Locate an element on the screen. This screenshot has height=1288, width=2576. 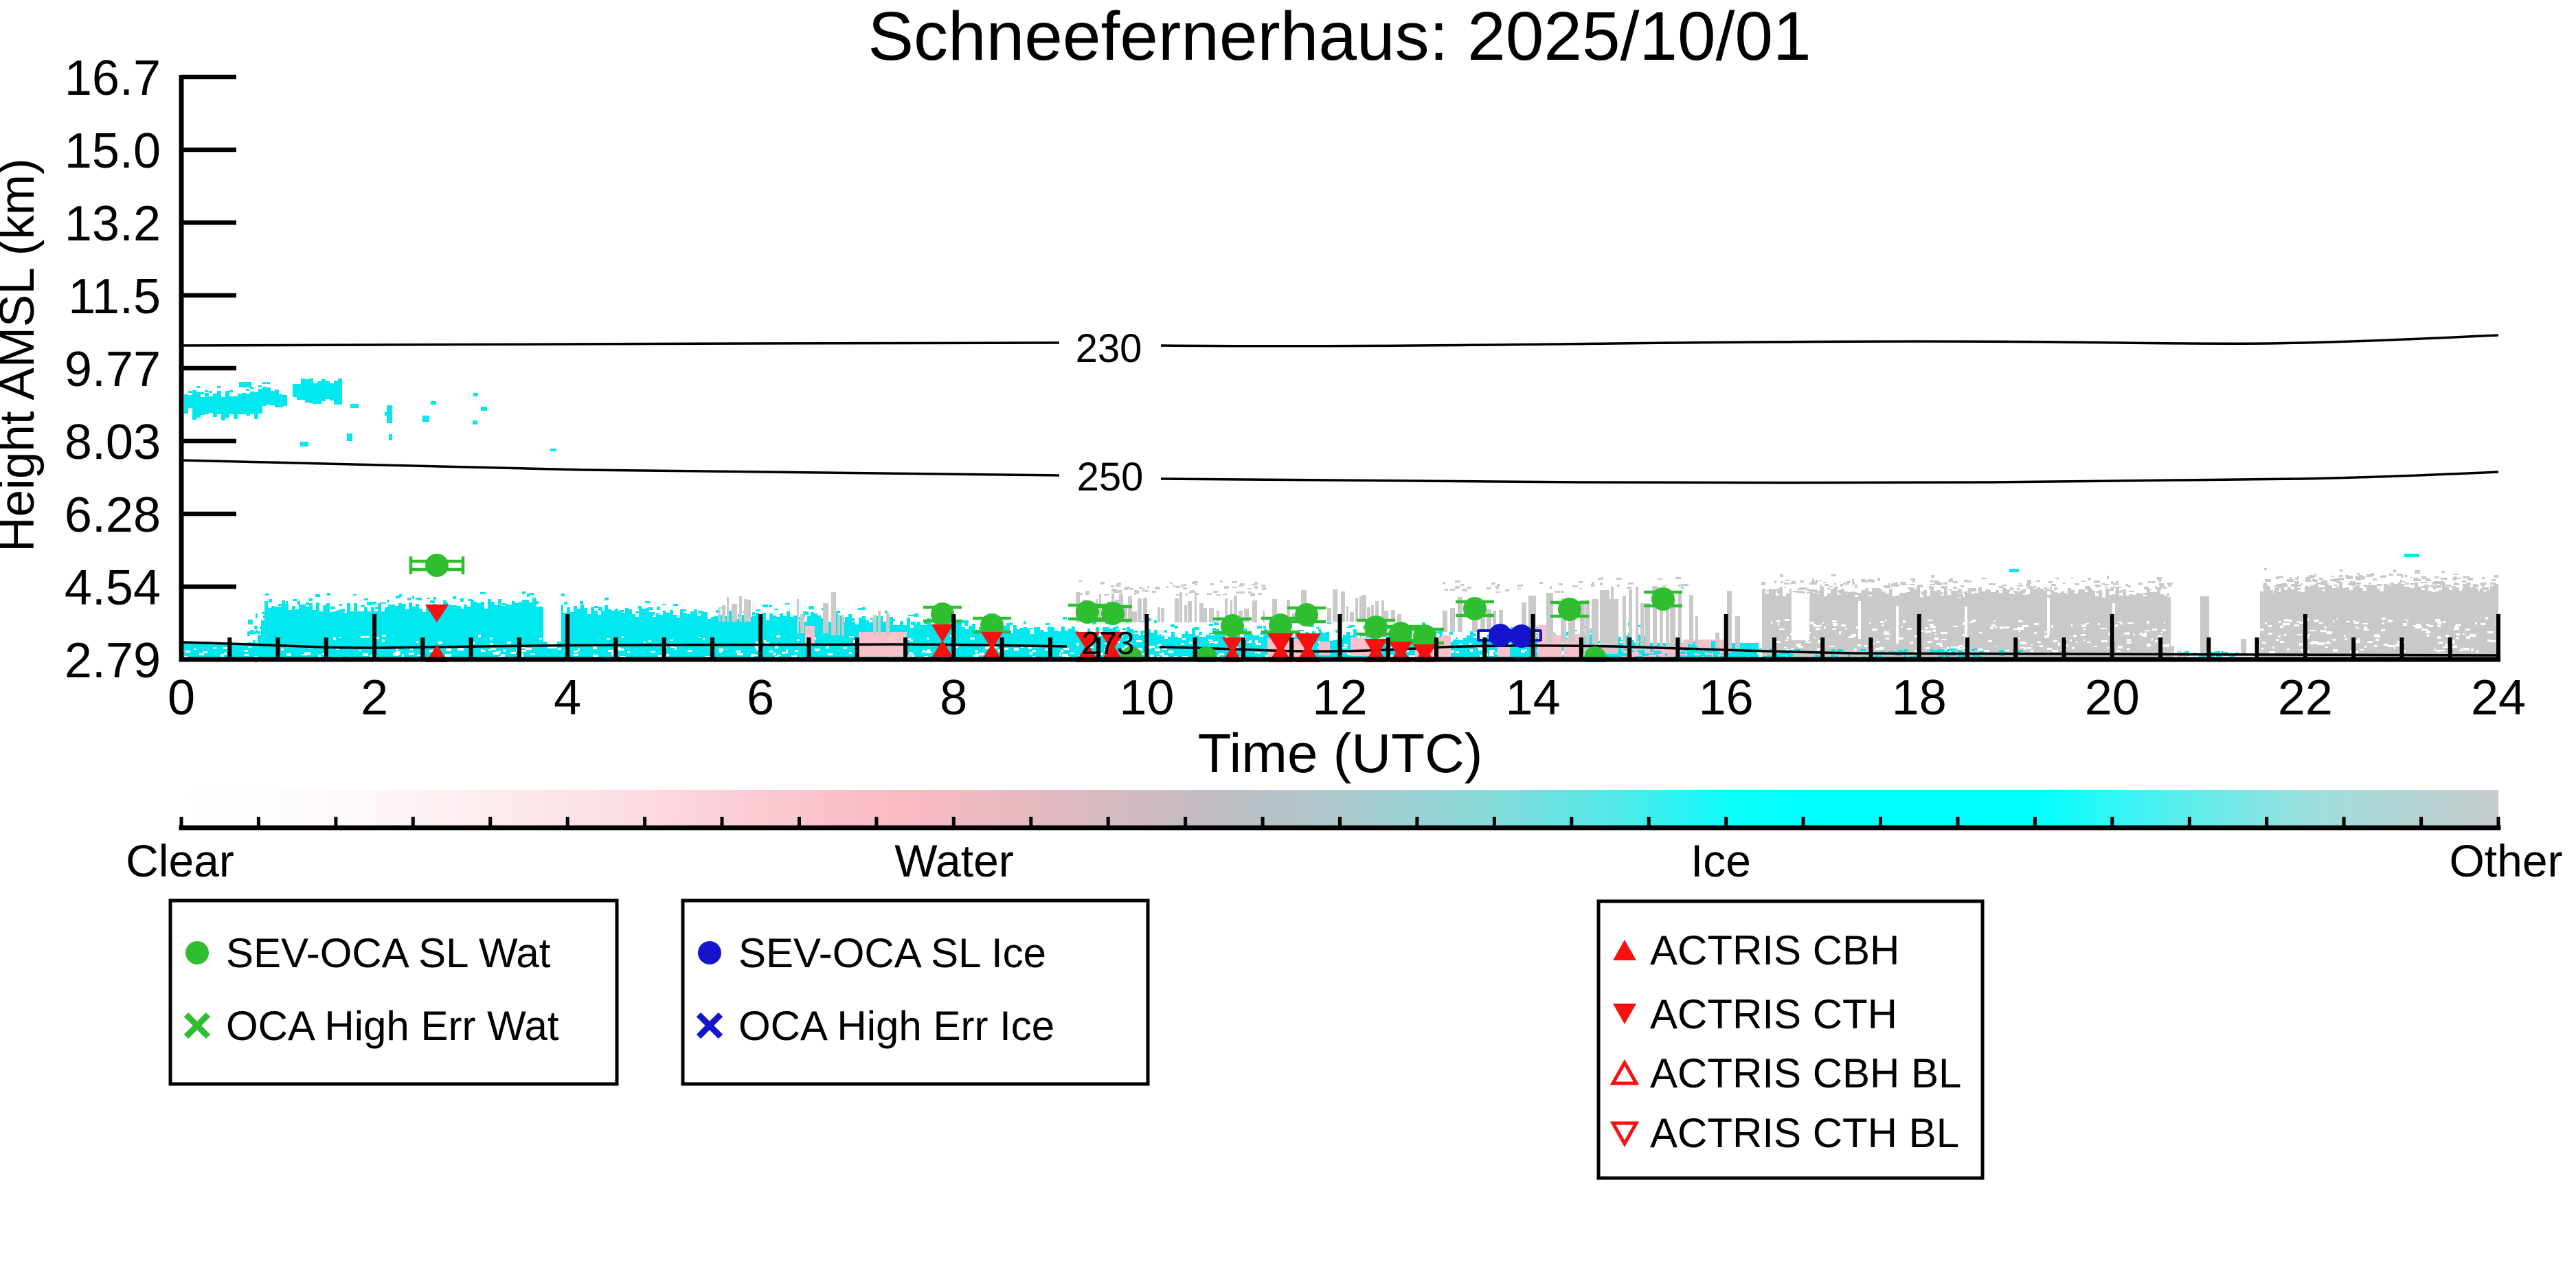
svg-text: 12 is located at coordinates (1339, 697).